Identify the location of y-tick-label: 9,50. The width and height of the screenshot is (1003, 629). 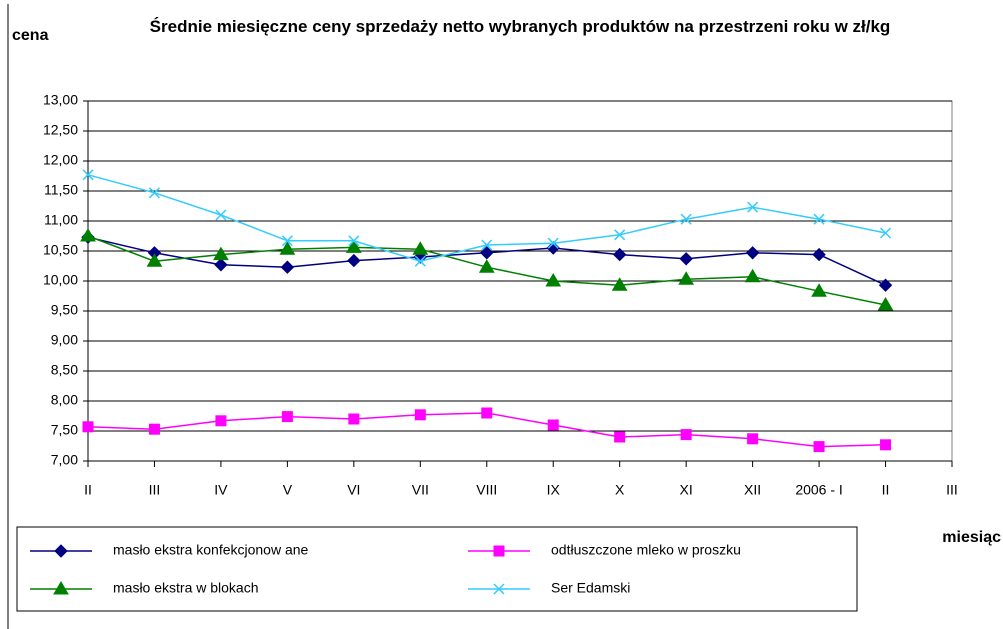
(64, 310).